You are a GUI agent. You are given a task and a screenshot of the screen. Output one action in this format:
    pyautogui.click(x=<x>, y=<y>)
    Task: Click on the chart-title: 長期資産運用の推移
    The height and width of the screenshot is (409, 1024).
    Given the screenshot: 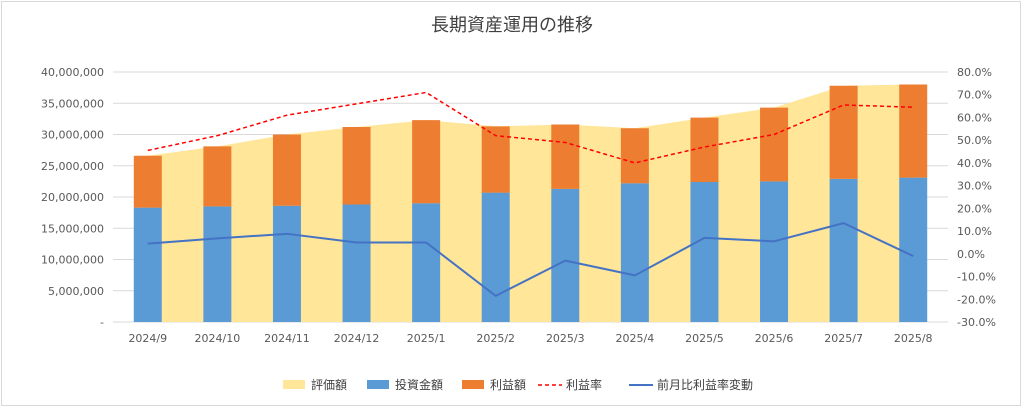 What is the action you would take?
    pyautogui.click(x=512, y=25)
    